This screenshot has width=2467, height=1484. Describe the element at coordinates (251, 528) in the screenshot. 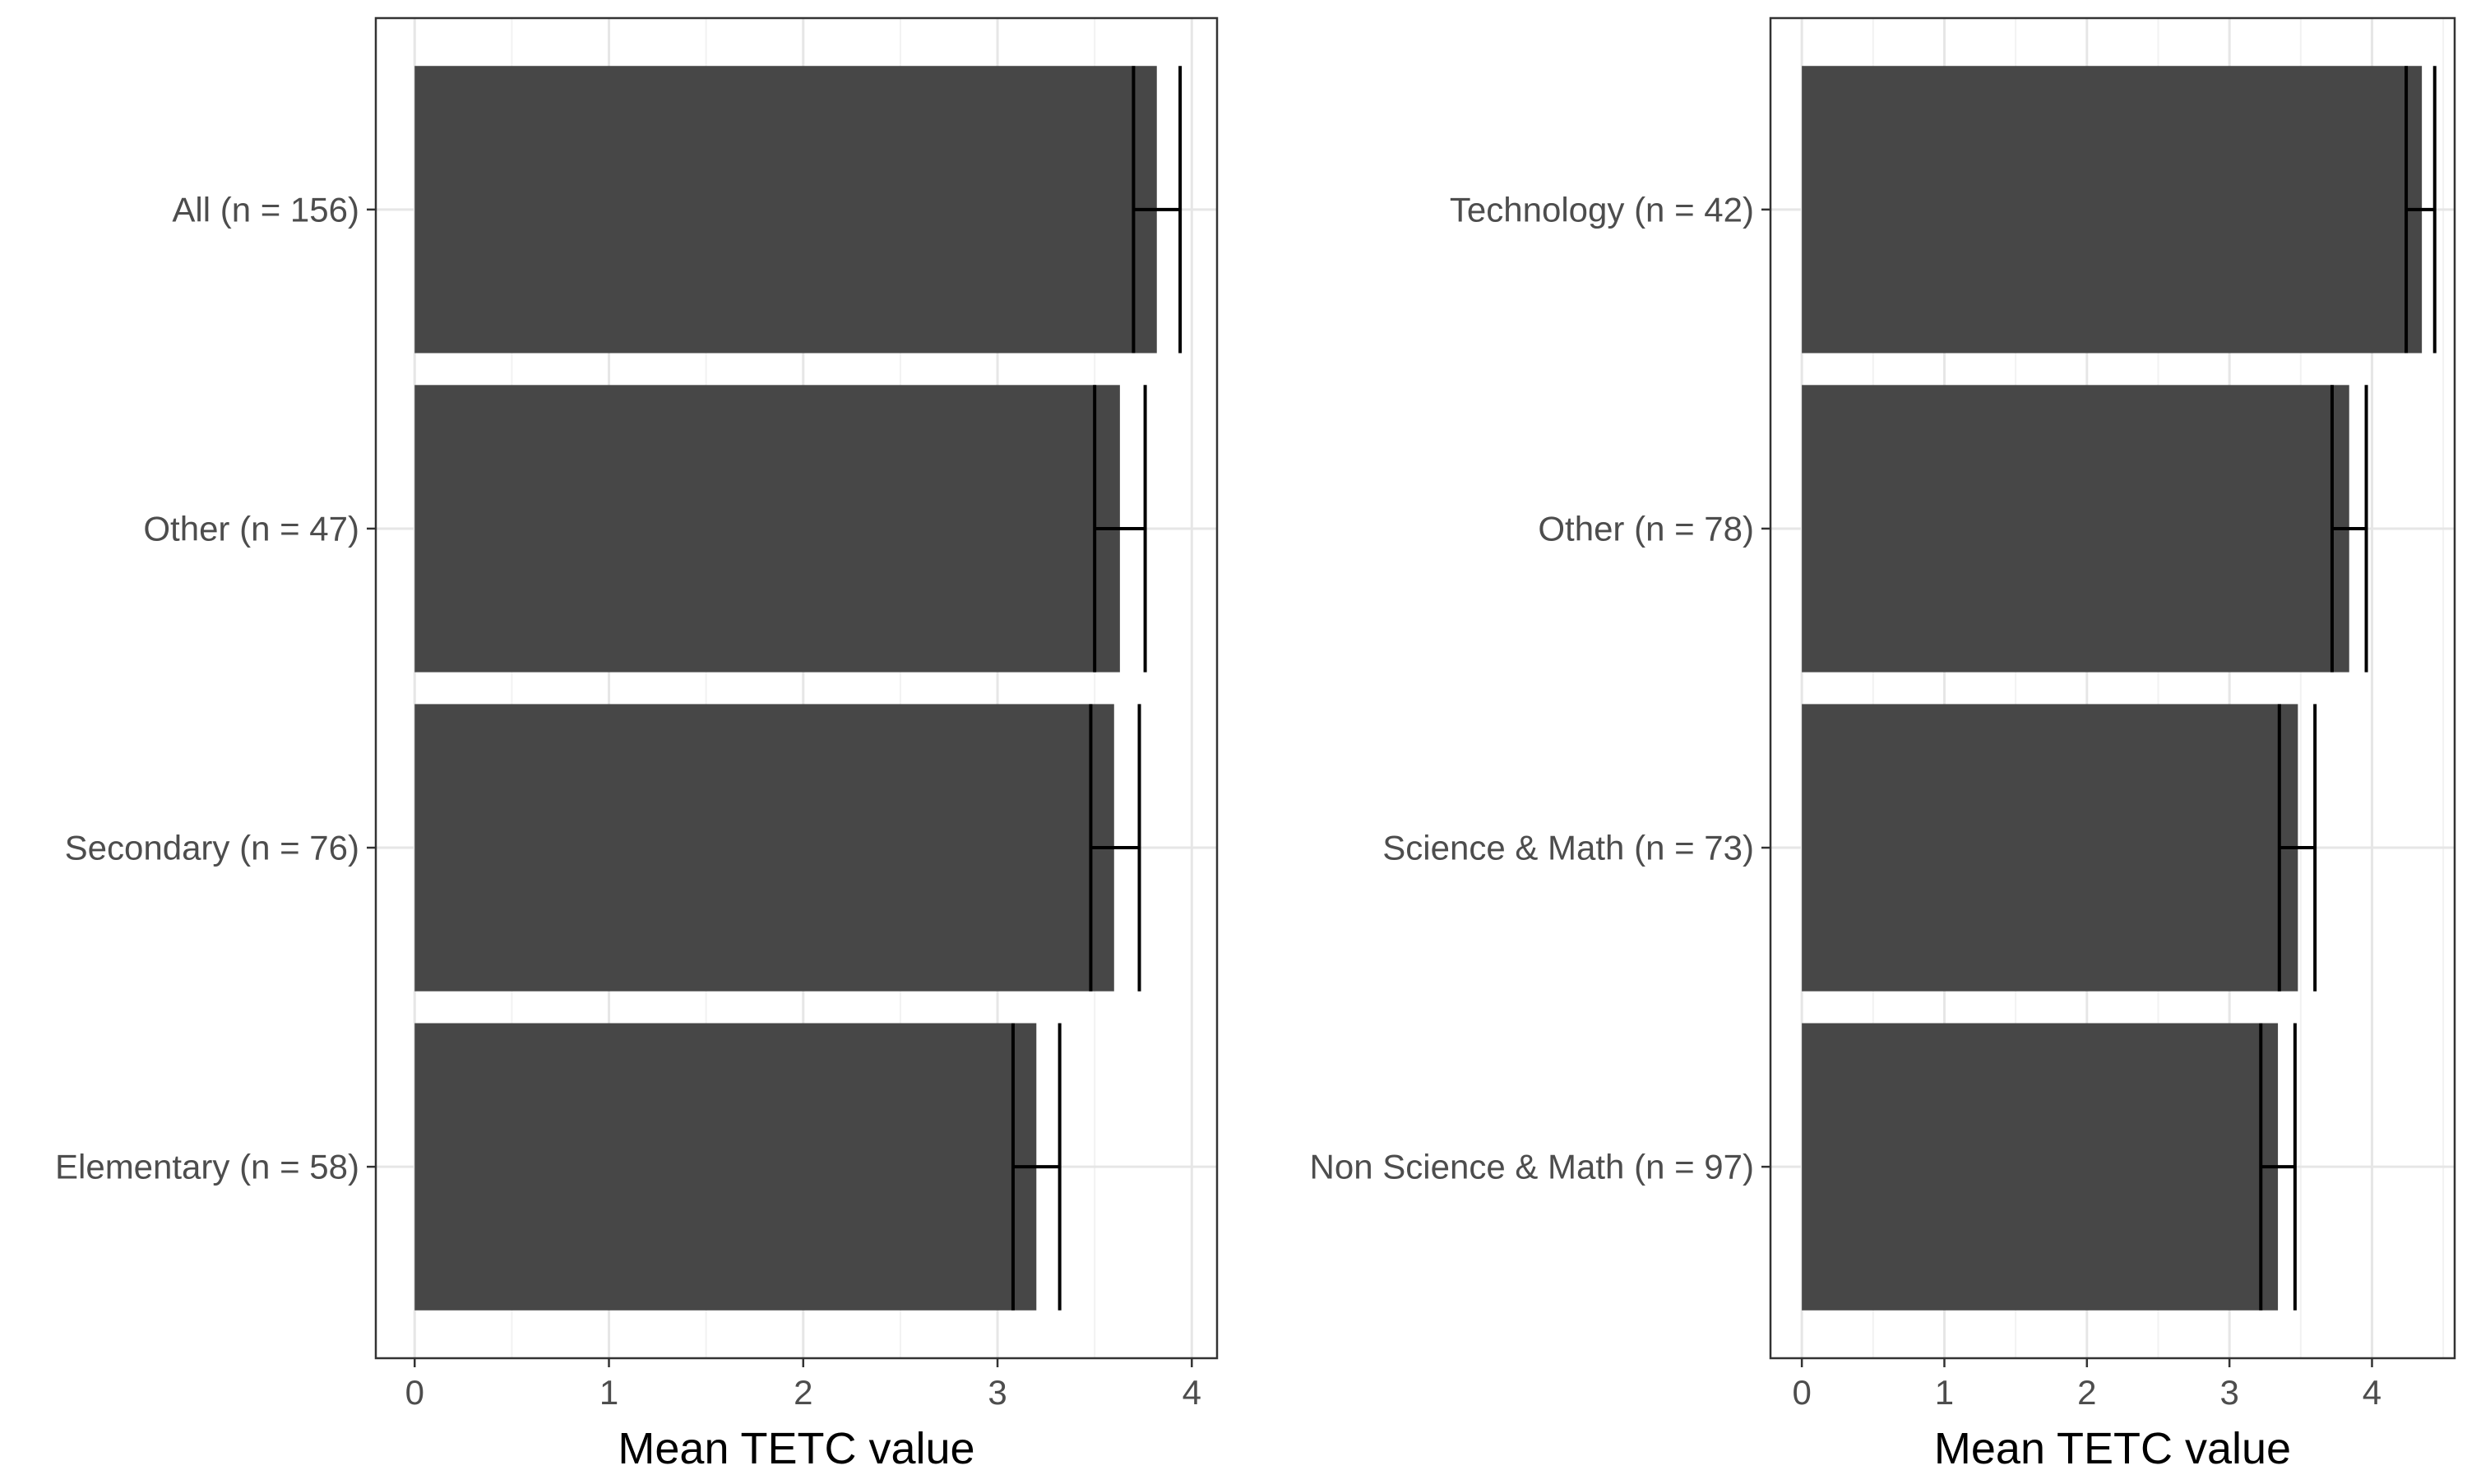

I see `panel-1-category-label: Other (n = 47)` at that location.